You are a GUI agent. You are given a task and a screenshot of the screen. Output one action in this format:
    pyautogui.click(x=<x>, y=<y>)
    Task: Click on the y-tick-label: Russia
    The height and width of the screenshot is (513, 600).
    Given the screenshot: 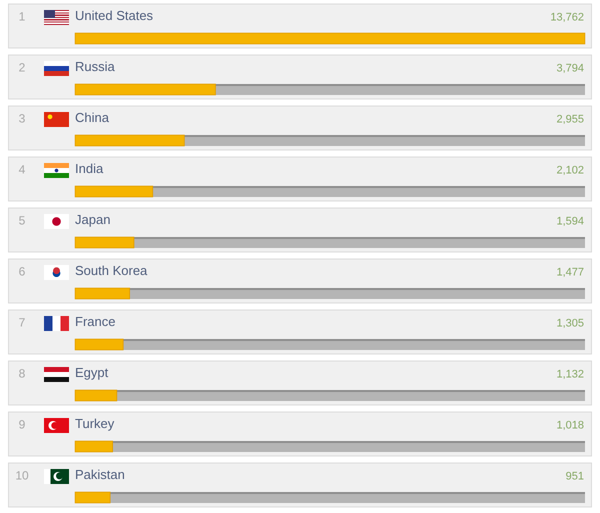 What is the action you would take?
    pyautogui.click(x=95, y=66)
    